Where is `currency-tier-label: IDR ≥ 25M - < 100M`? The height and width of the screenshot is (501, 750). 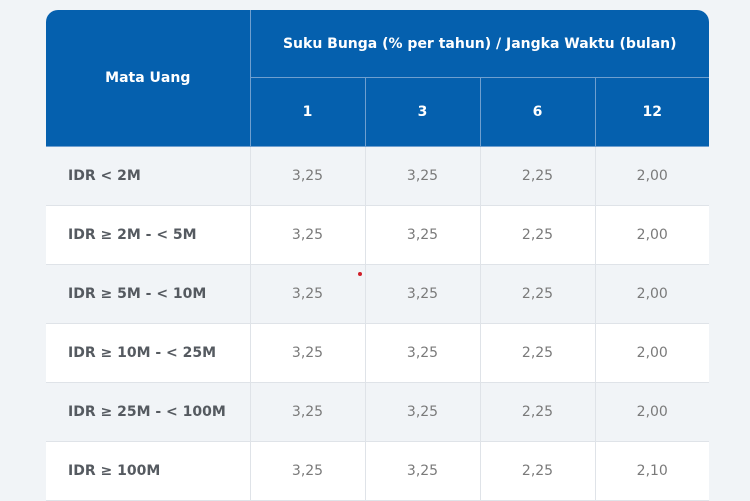 currency-tier-label: IDR ≥ 25M - < 100M is located at coordinates (148, 412).